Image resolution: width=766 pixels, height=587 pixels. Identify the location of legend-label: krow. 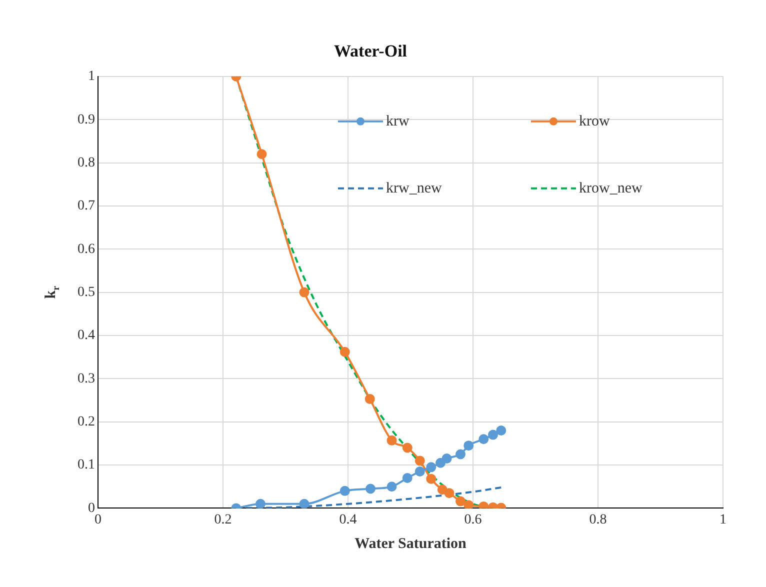
(594, 121).